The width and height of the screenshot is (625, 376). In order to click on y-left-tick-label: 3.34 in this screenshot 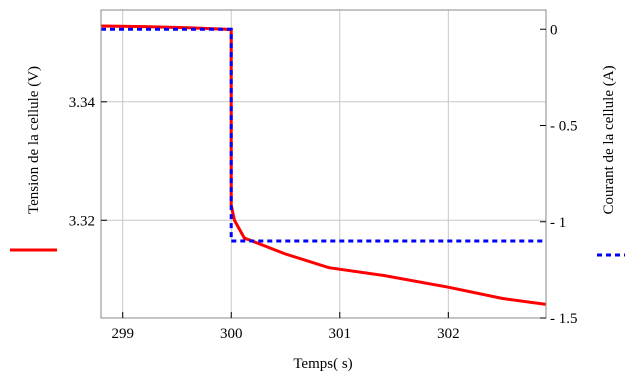, I will do `click(82, 103)`.